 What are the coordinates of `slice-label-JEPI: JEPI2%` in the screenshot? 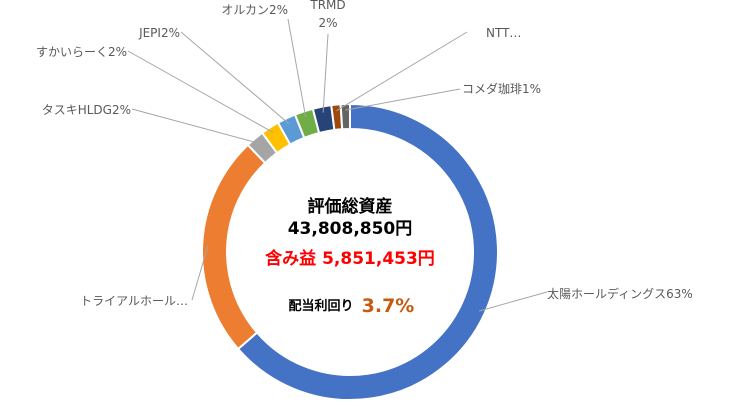 It's located at (159, 33).